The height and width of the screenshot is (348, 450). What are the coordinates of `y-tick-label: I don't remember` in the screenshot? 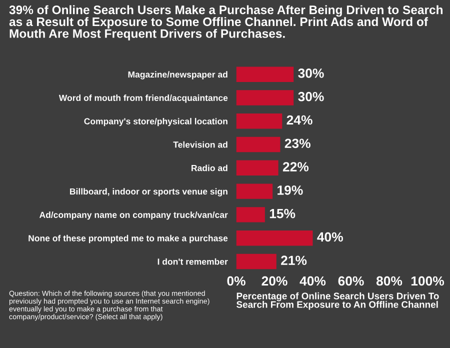 It's located at (193, 261).